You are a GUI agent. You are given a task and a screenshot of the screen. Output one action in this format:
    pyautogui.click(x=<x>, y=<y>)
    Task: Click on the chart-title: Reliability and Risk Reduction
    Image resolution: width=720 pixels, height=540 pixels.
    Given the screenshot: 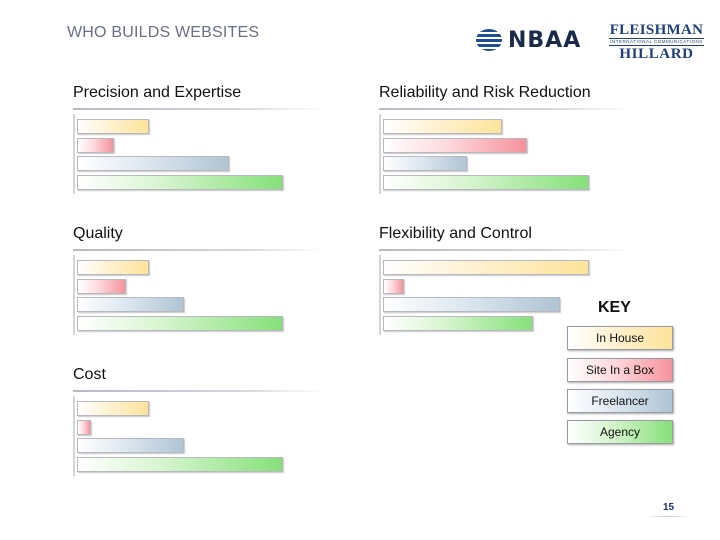 What is the action you would take?
    pyautogui.click(x=485, y=92)
    